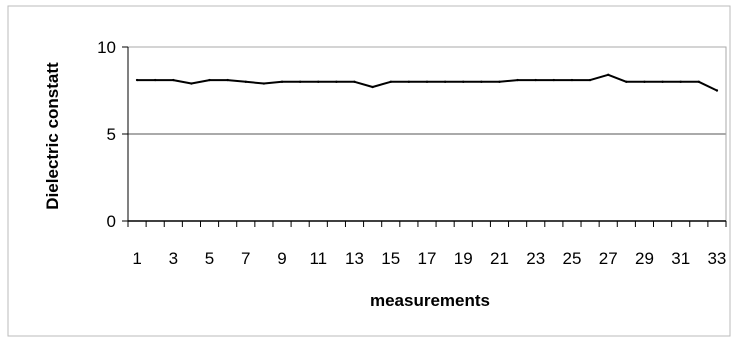  I want to click on y-tick-label: 10, so click(106, 47).